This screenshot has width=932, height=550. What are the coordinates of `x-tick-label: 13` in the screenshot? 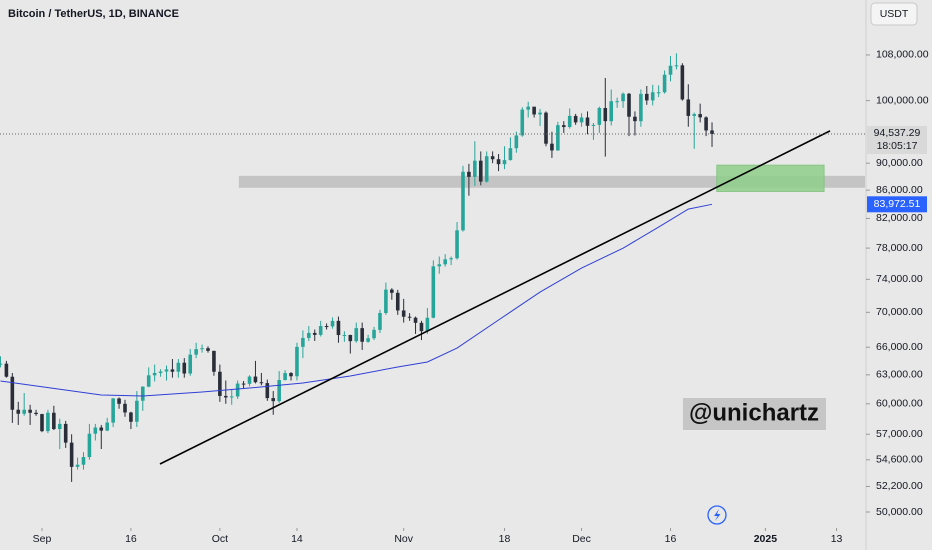 It's located at (837, 539).